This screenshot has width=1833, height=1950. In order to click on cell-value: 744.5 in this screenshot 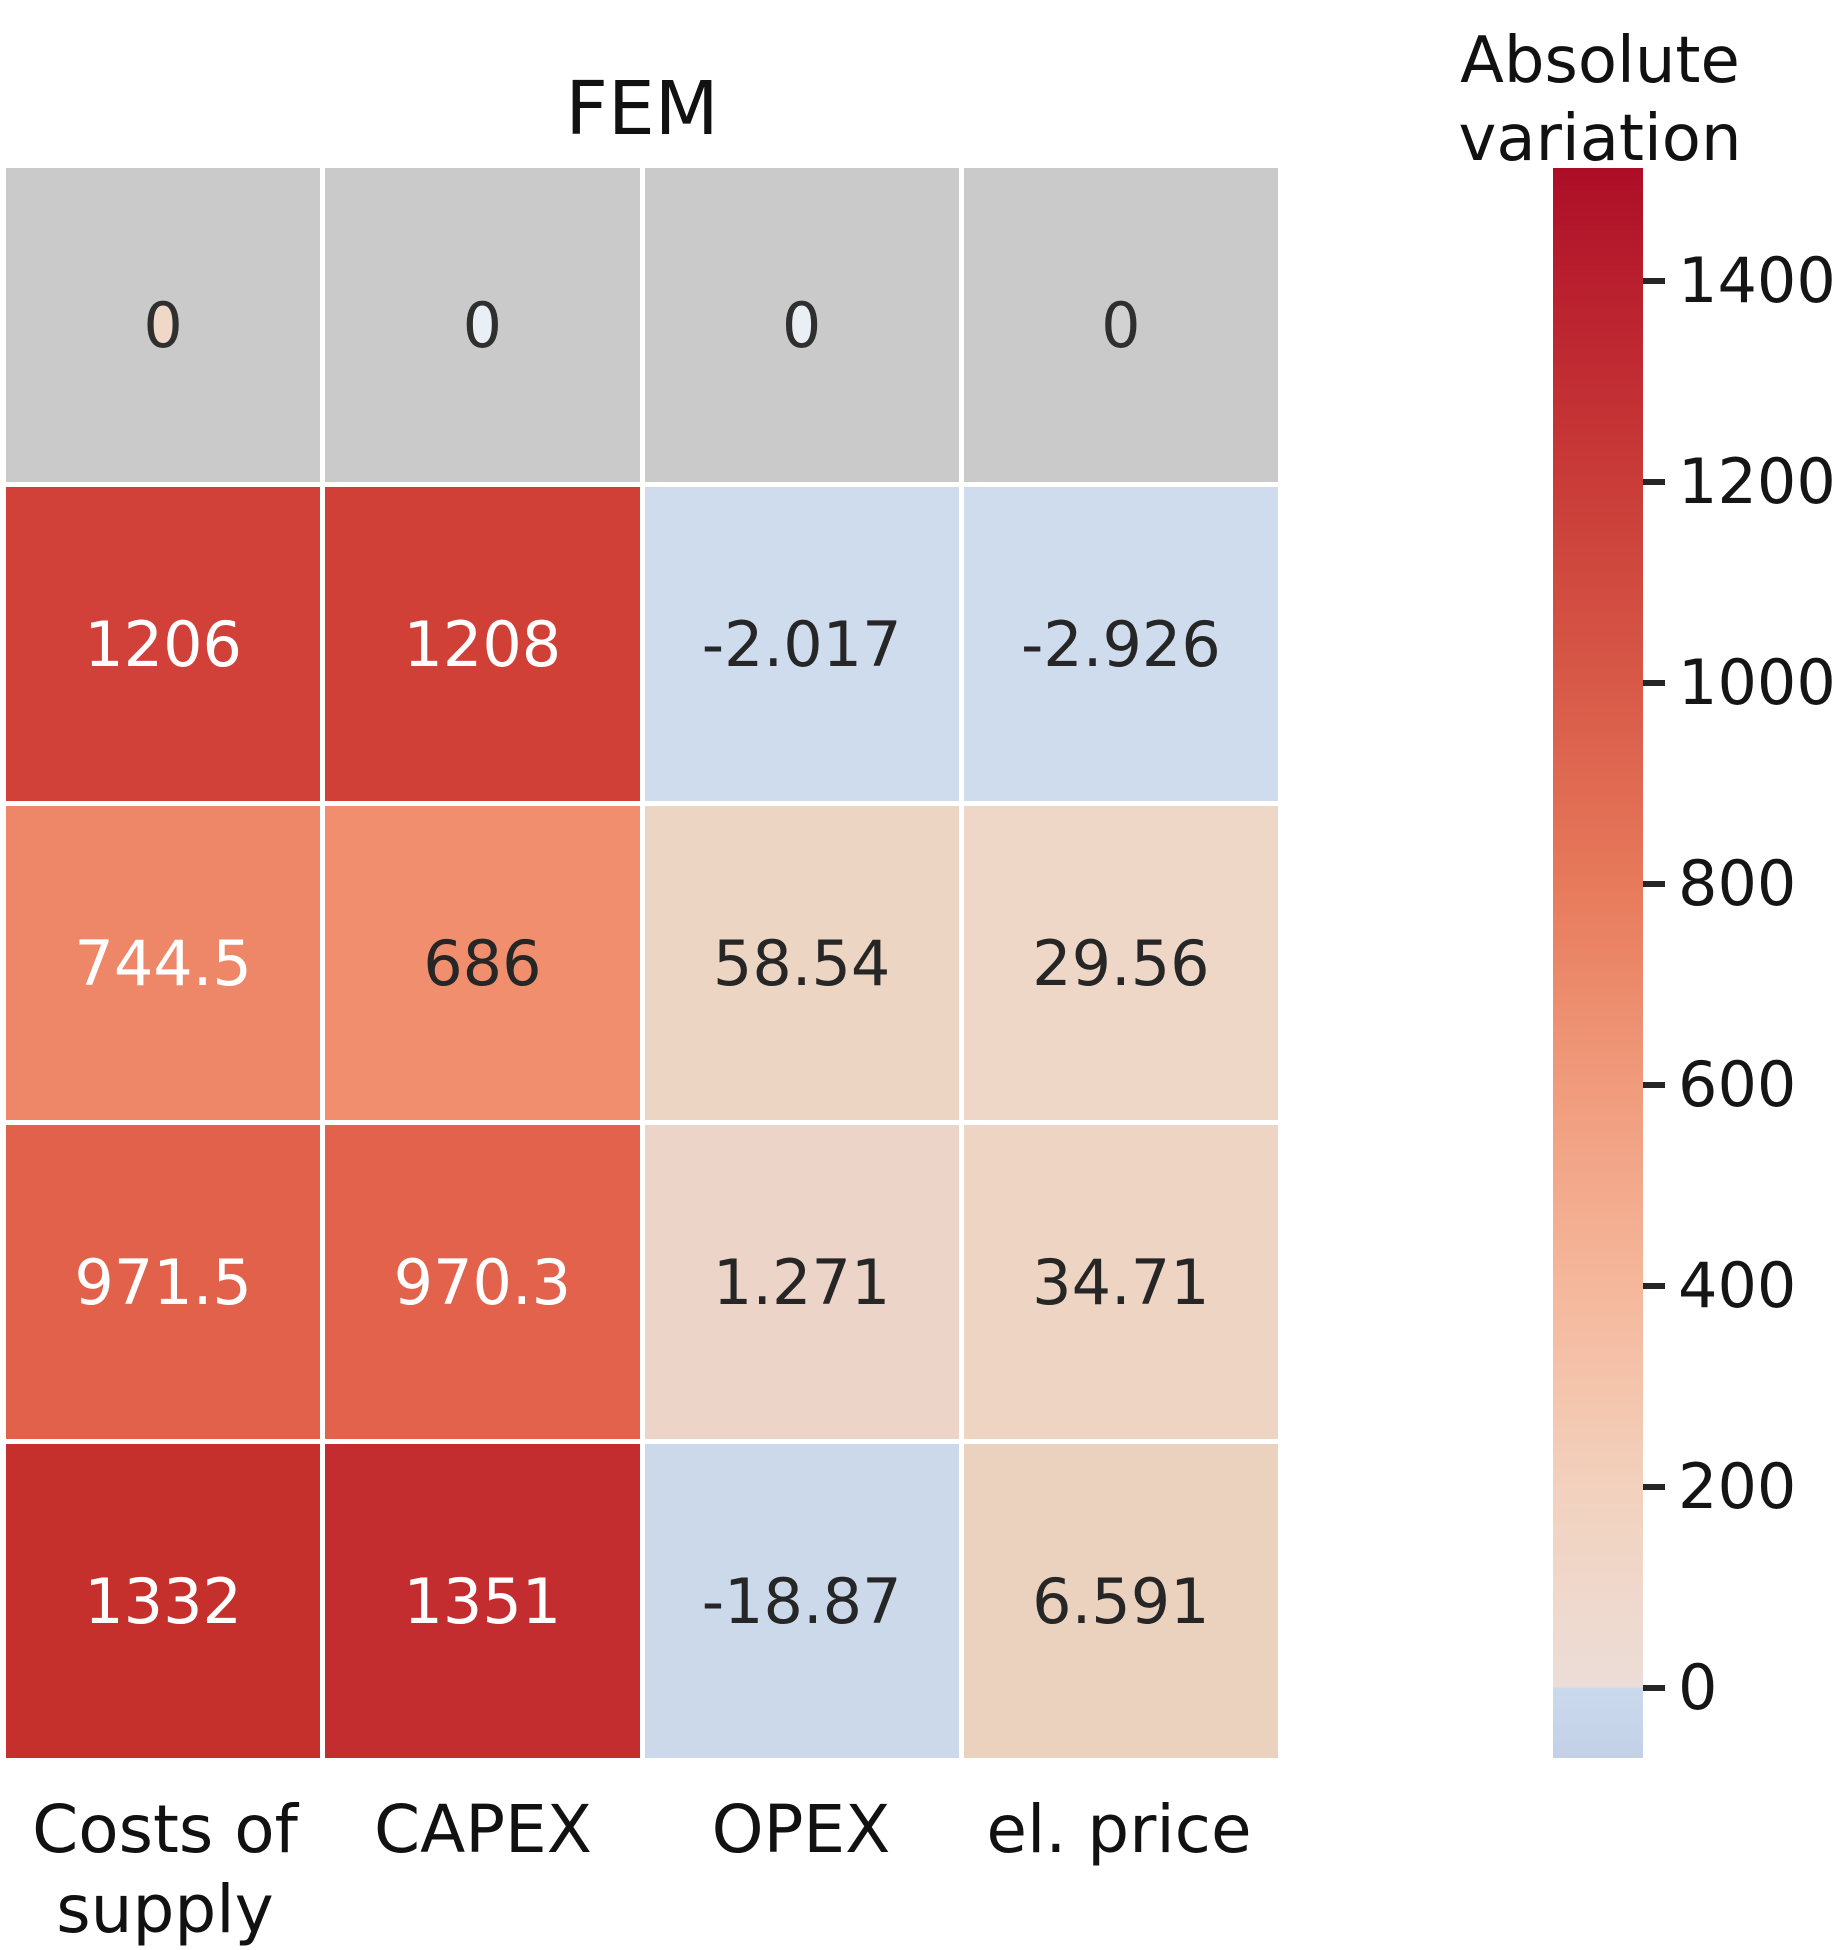, I will do `click(163, 963)`.